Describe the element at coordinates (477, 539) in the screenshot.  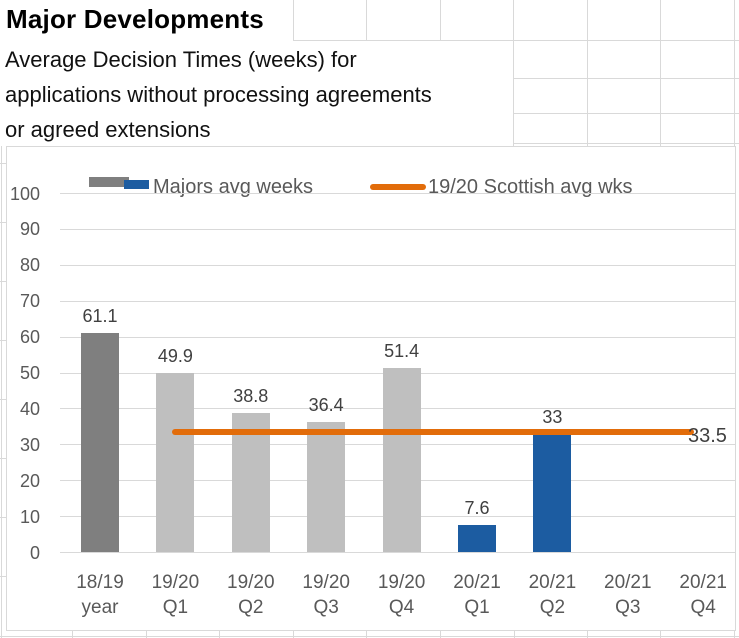
I see `bar-20-21-q1` at that location.